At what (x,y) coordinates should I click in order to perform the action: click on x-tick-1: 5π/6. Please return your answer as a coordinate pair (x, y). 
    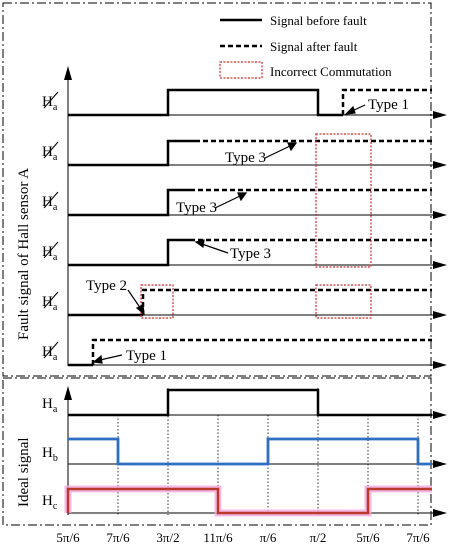
    Looking at the image, I should click on (68, 537).